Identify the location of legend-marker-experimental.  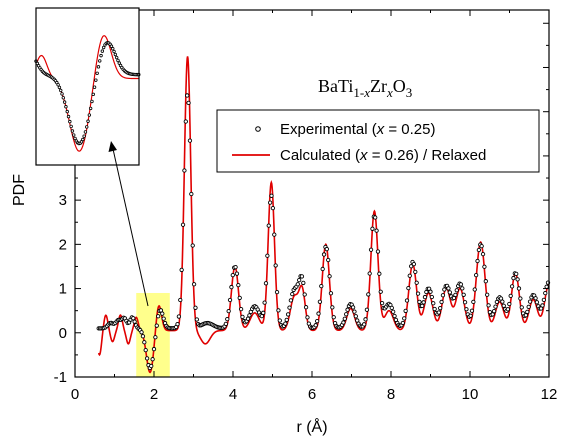
(258, 129).